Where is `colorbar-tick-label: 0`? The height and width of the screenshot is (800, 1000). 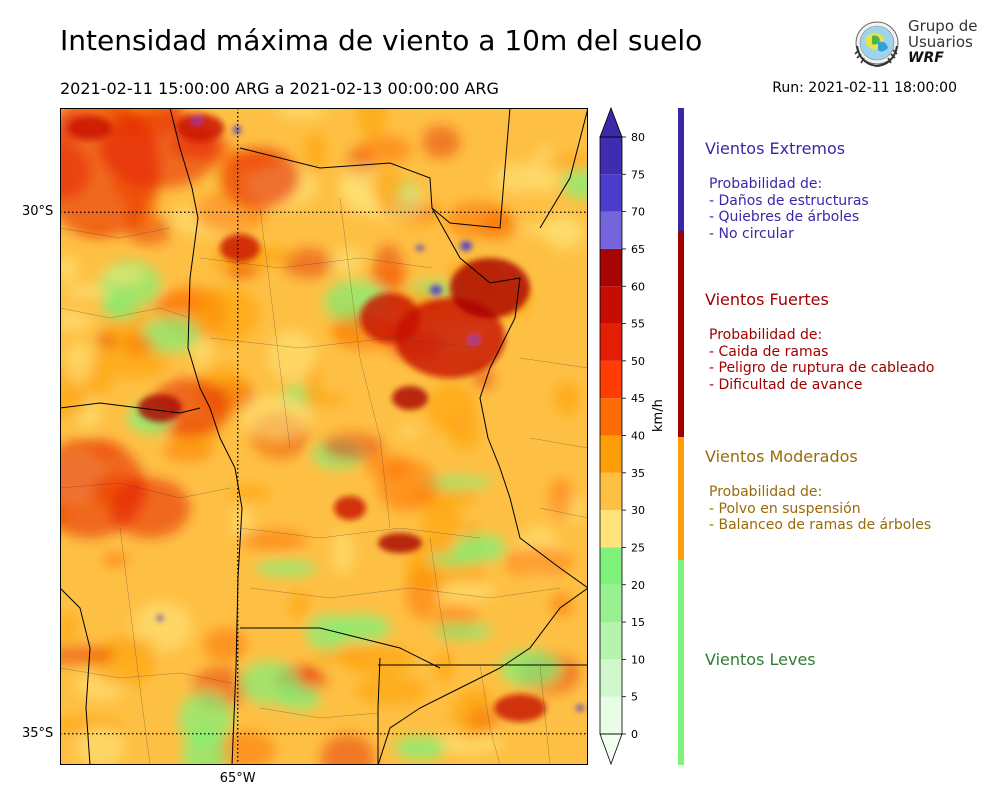 colorbar-tick-label: 0 is located at coordinates (634, 734).